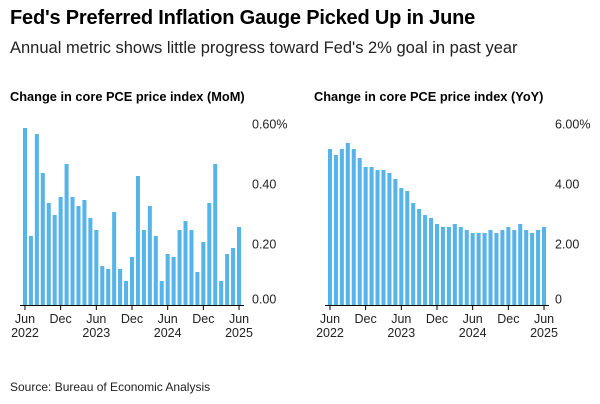 This screenshot has width=600, height=404. What do you see at coordinates (269, 124) in the screenshot?
I see `y-tick-label-mom-0: 0.60%` at bounding box center [269, 124].